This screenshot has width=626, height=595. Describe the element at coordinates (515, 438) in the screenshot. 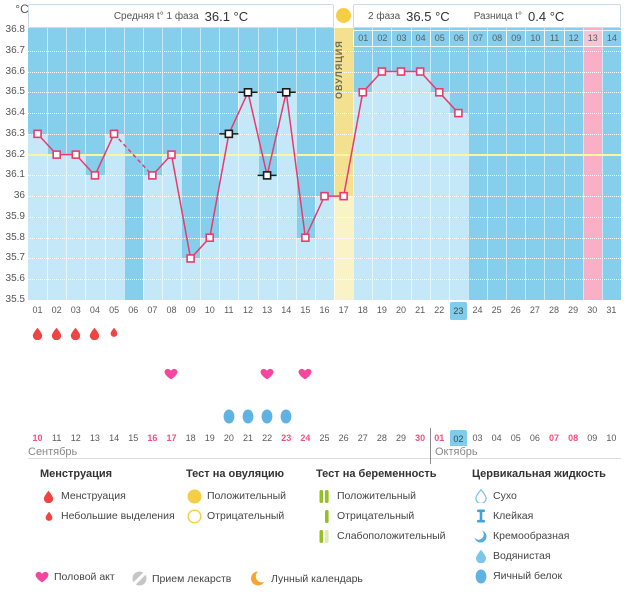

I see `calendar-date: 05` at that location.